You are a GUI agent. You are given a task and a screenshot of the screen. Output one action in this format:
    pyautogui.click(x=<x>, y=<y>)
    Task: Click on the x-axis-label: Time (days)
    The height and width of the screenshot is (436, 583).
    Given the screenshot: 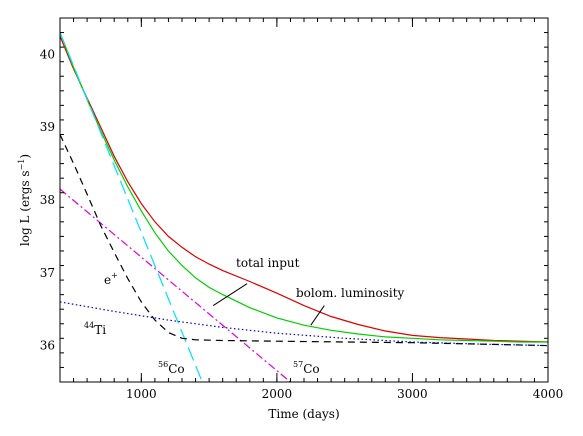 What is the action you would take?
    pyautogui.click(x=303, y=414)
    